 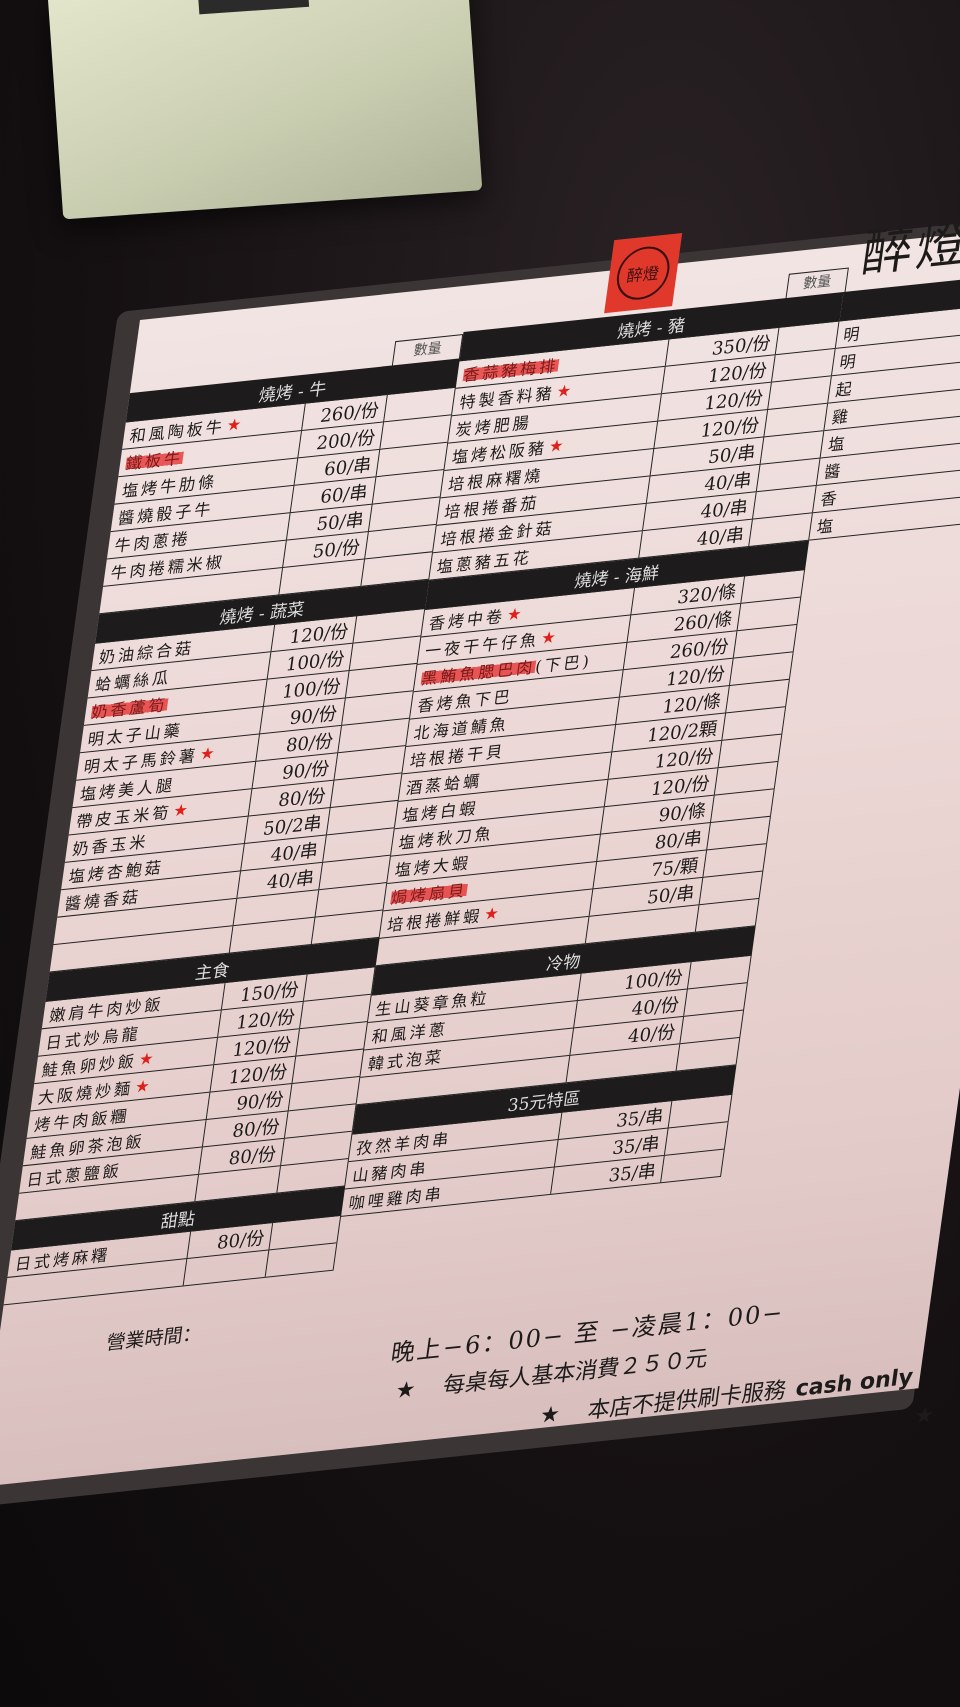 I want to click on quantity-field, so click(x=693, y=1166).